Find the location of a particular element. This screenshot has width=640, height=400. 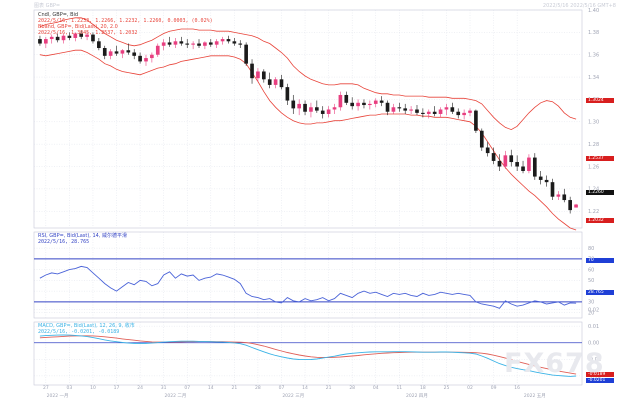

rsi-y-tick-label: 60 is located at coordinates (591, 270).